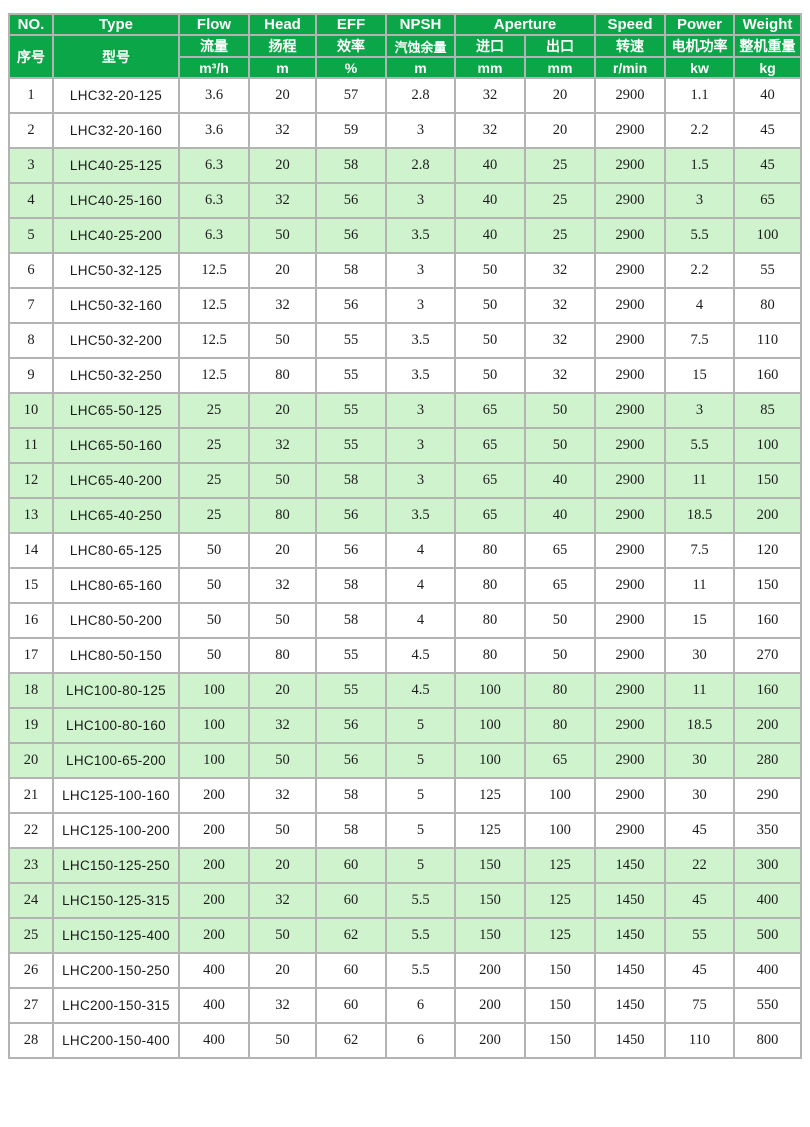  What do you see at coordinates (420, 1040) in the screenshot?
I see `cell-npsh: 6` at bounding box center [420, 1040].